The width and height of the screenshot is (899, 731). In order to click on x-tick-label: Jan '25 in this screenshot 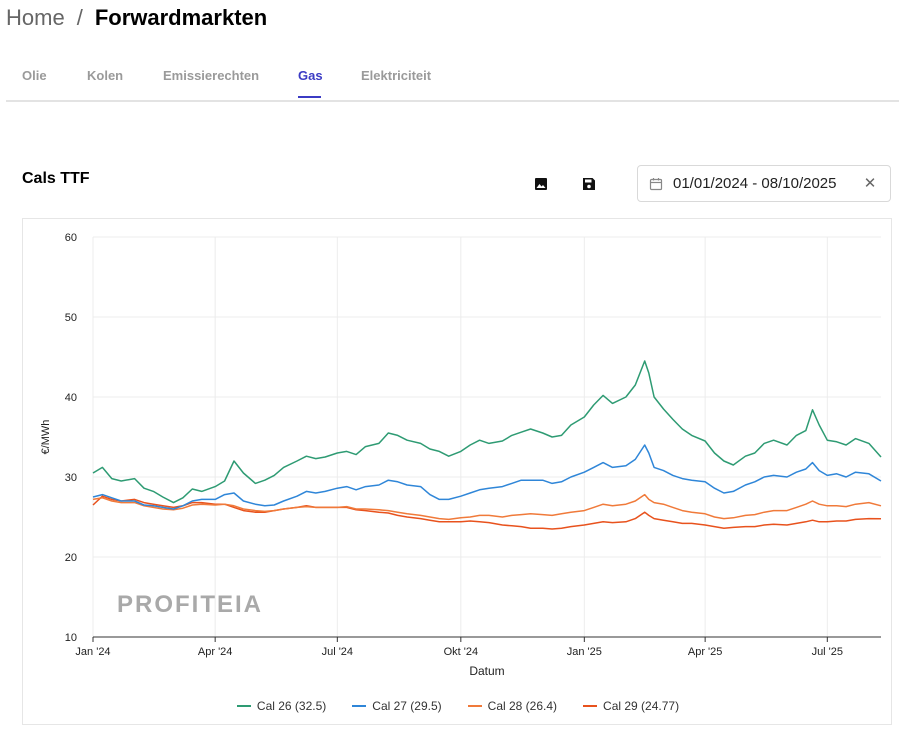, I will do `click(584, 652)`.